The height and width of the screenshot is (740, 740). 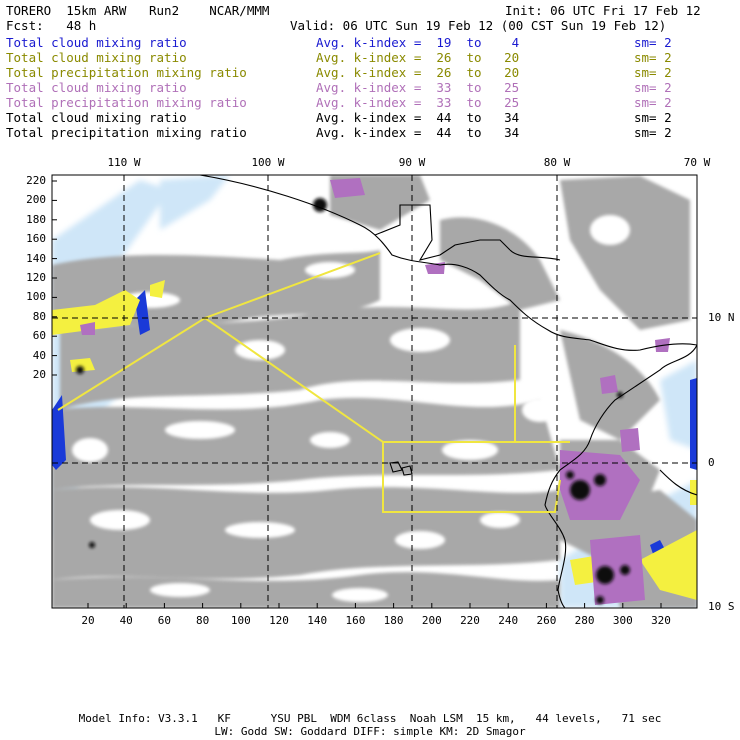 I want to click on init-time: Init: 06 UTC Fri 17 Feb 12, so click(x=603, y=10).